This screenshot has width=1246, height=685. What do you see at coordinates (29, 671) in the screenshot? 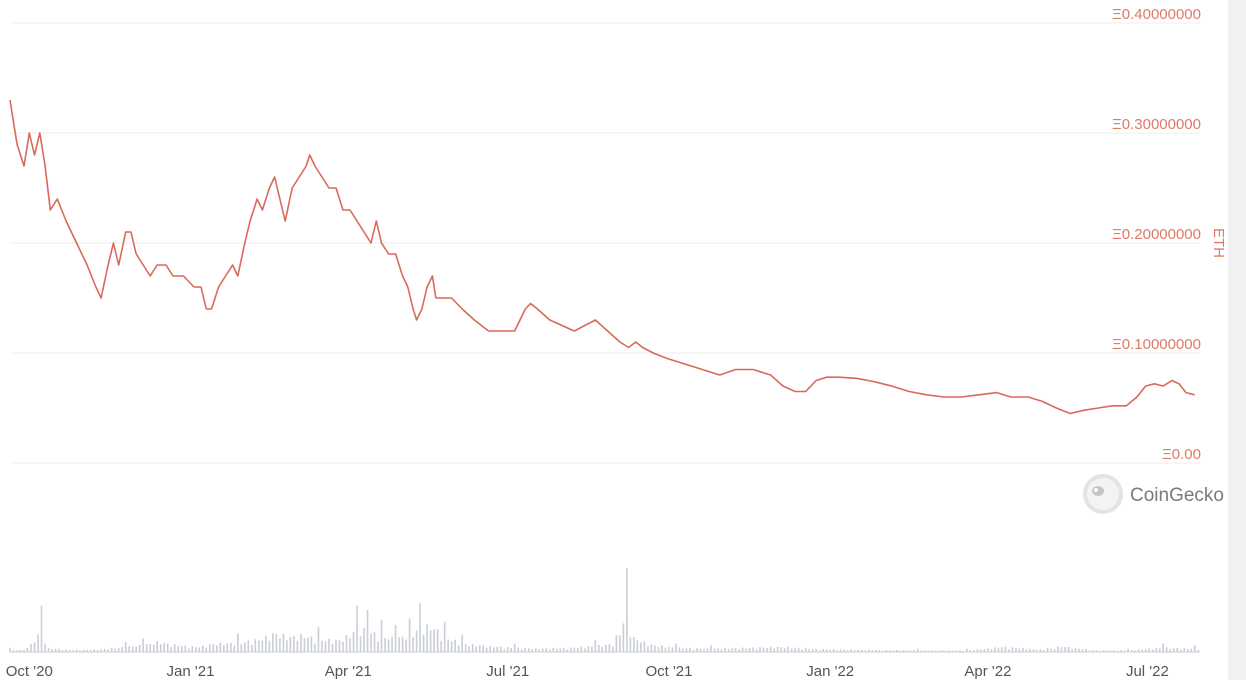
I see `x-tick-label: Oct '20` at bounding box center [29, 671].